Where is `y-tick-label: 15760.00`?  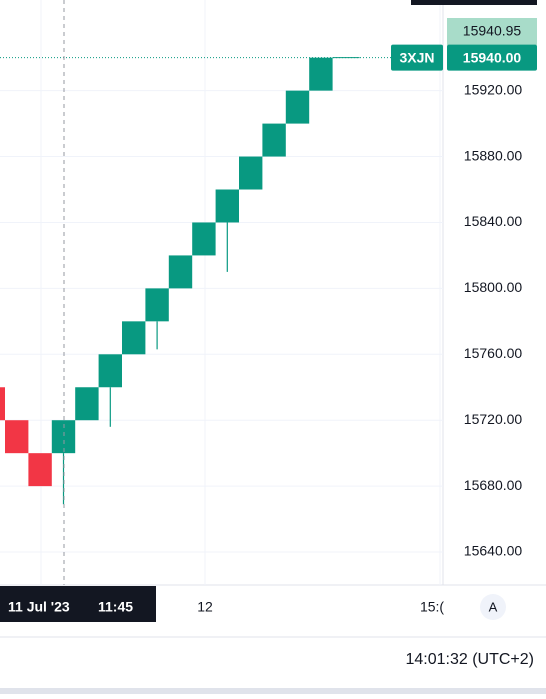
y-tick-label: 15760.00 is located at coordinates (493, 353).